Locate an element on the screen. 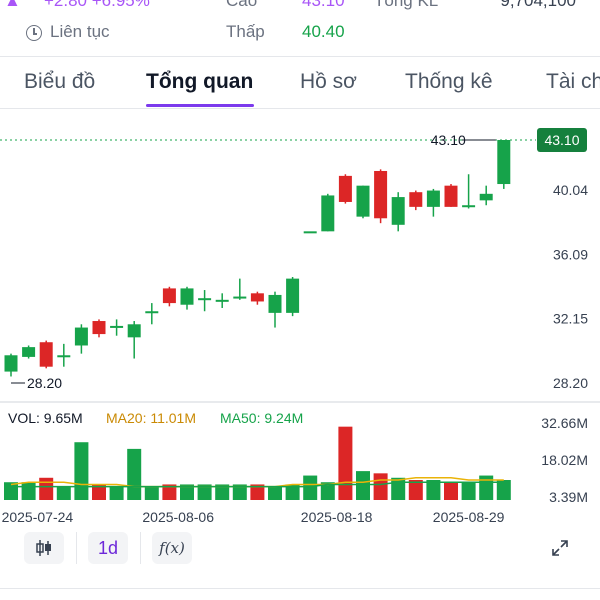 The height and width of the screenshot is (600, 600). candlestick-icon is located at coordinates (43, 548).